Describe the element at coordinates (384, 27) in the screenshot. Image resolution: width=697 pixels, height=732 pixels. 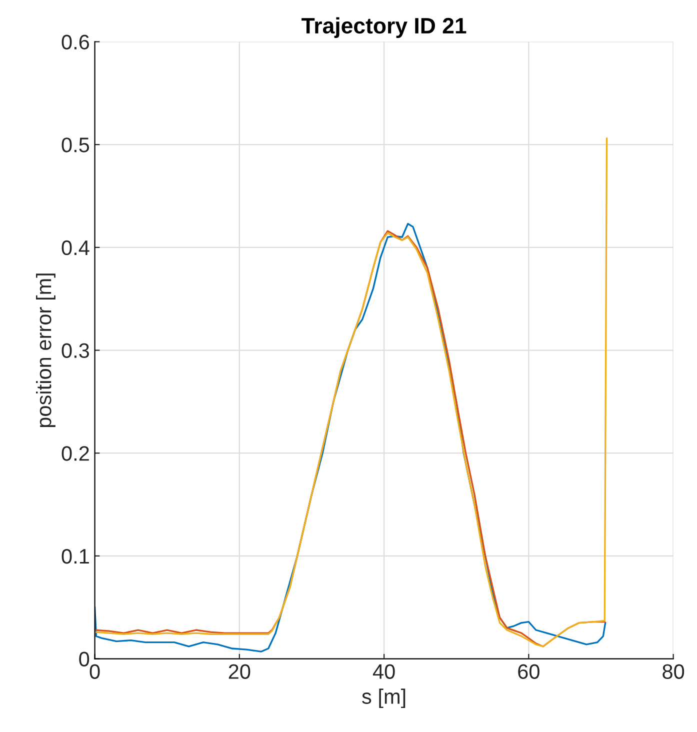
I see `chart-title: Trajectory ID 21` at that location.